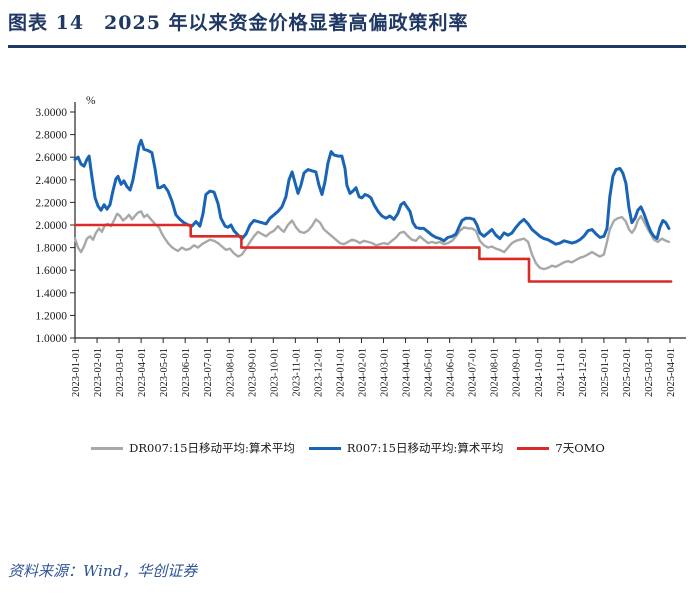 This screenshot has width=696, height=600. I want to click on y-tick-label: 1.4000, so click(51, 294).